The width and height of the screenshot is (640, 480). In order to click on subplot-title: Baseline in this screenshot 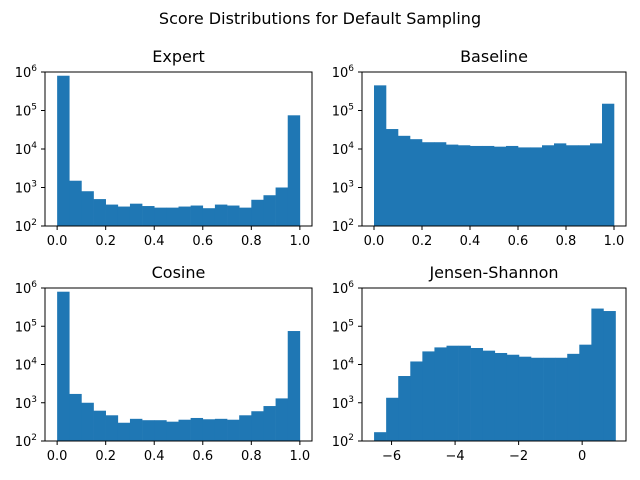, I will do `click(494, 56)`.